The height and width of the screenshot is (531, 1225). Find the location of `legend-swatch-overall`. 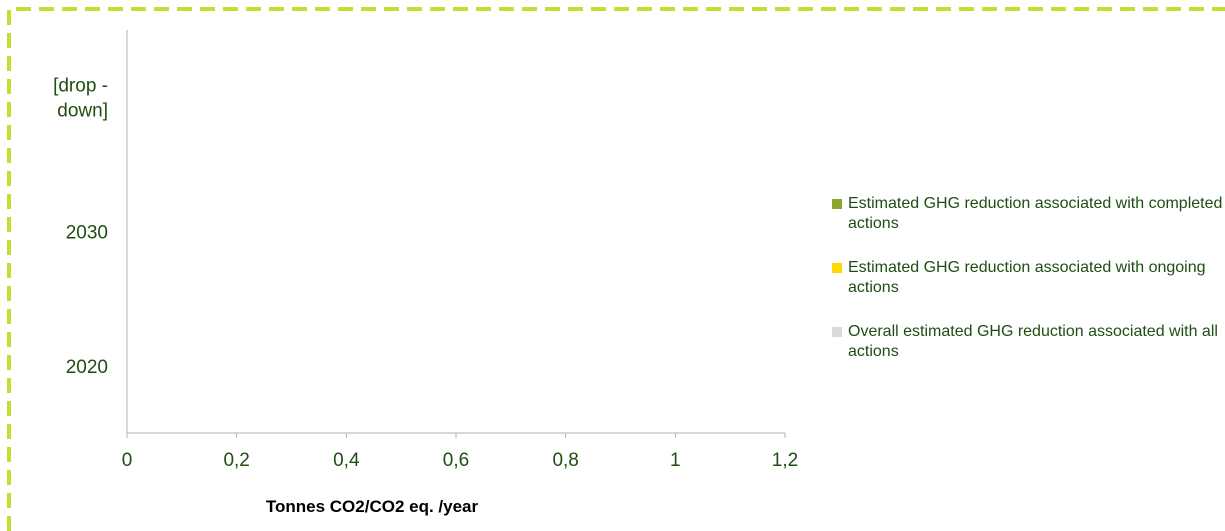

legend-swatch-overall is located at coordinates (837, 332).